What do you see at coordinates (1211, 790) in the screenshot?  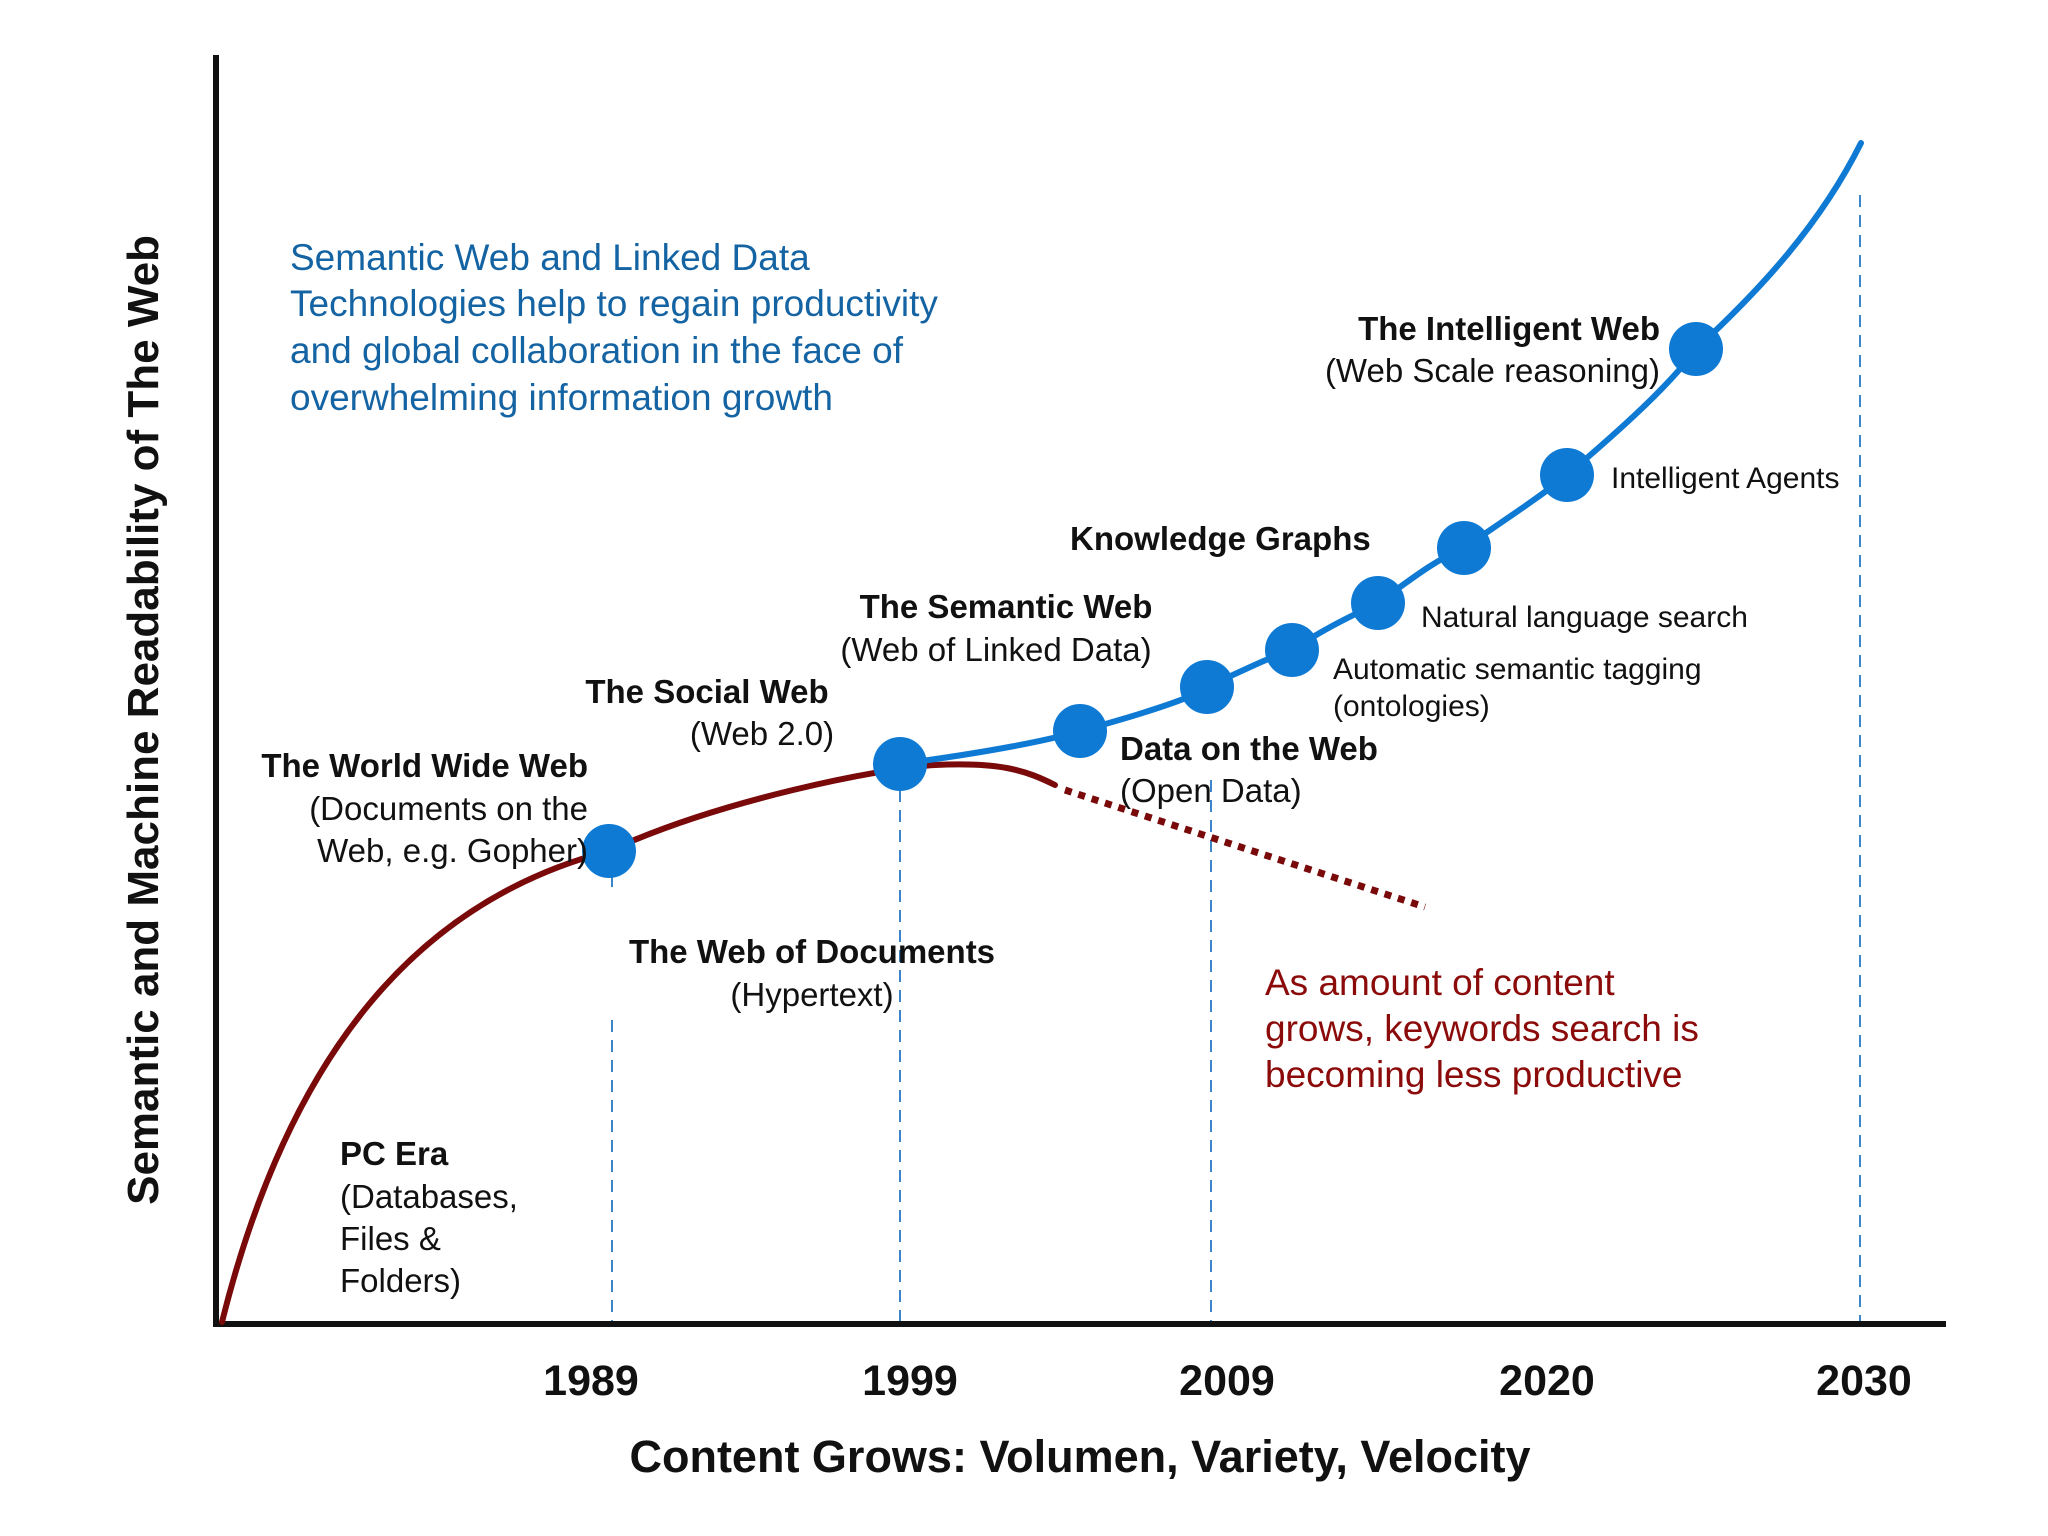 I see `data-on-web-sub: (Open Data)` at bounding box center [1211, 790].